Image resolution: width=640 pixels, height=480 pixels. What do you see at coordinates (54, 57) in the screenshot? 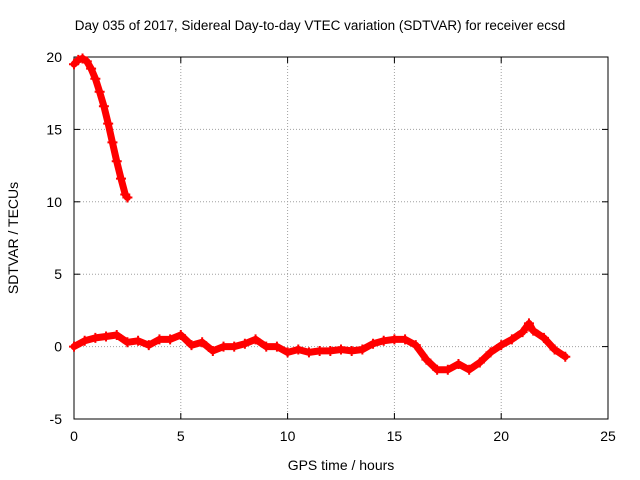
I see `y-tick-label: 20` at bounding box center [54, 57].